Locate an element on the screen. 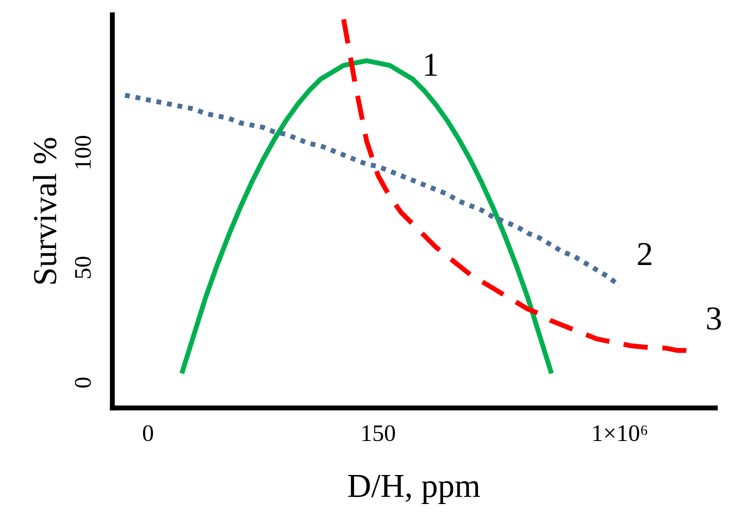 This screenshot has height=527, width=749. x-tick-label: 150 is located at coordinates (378, 433).